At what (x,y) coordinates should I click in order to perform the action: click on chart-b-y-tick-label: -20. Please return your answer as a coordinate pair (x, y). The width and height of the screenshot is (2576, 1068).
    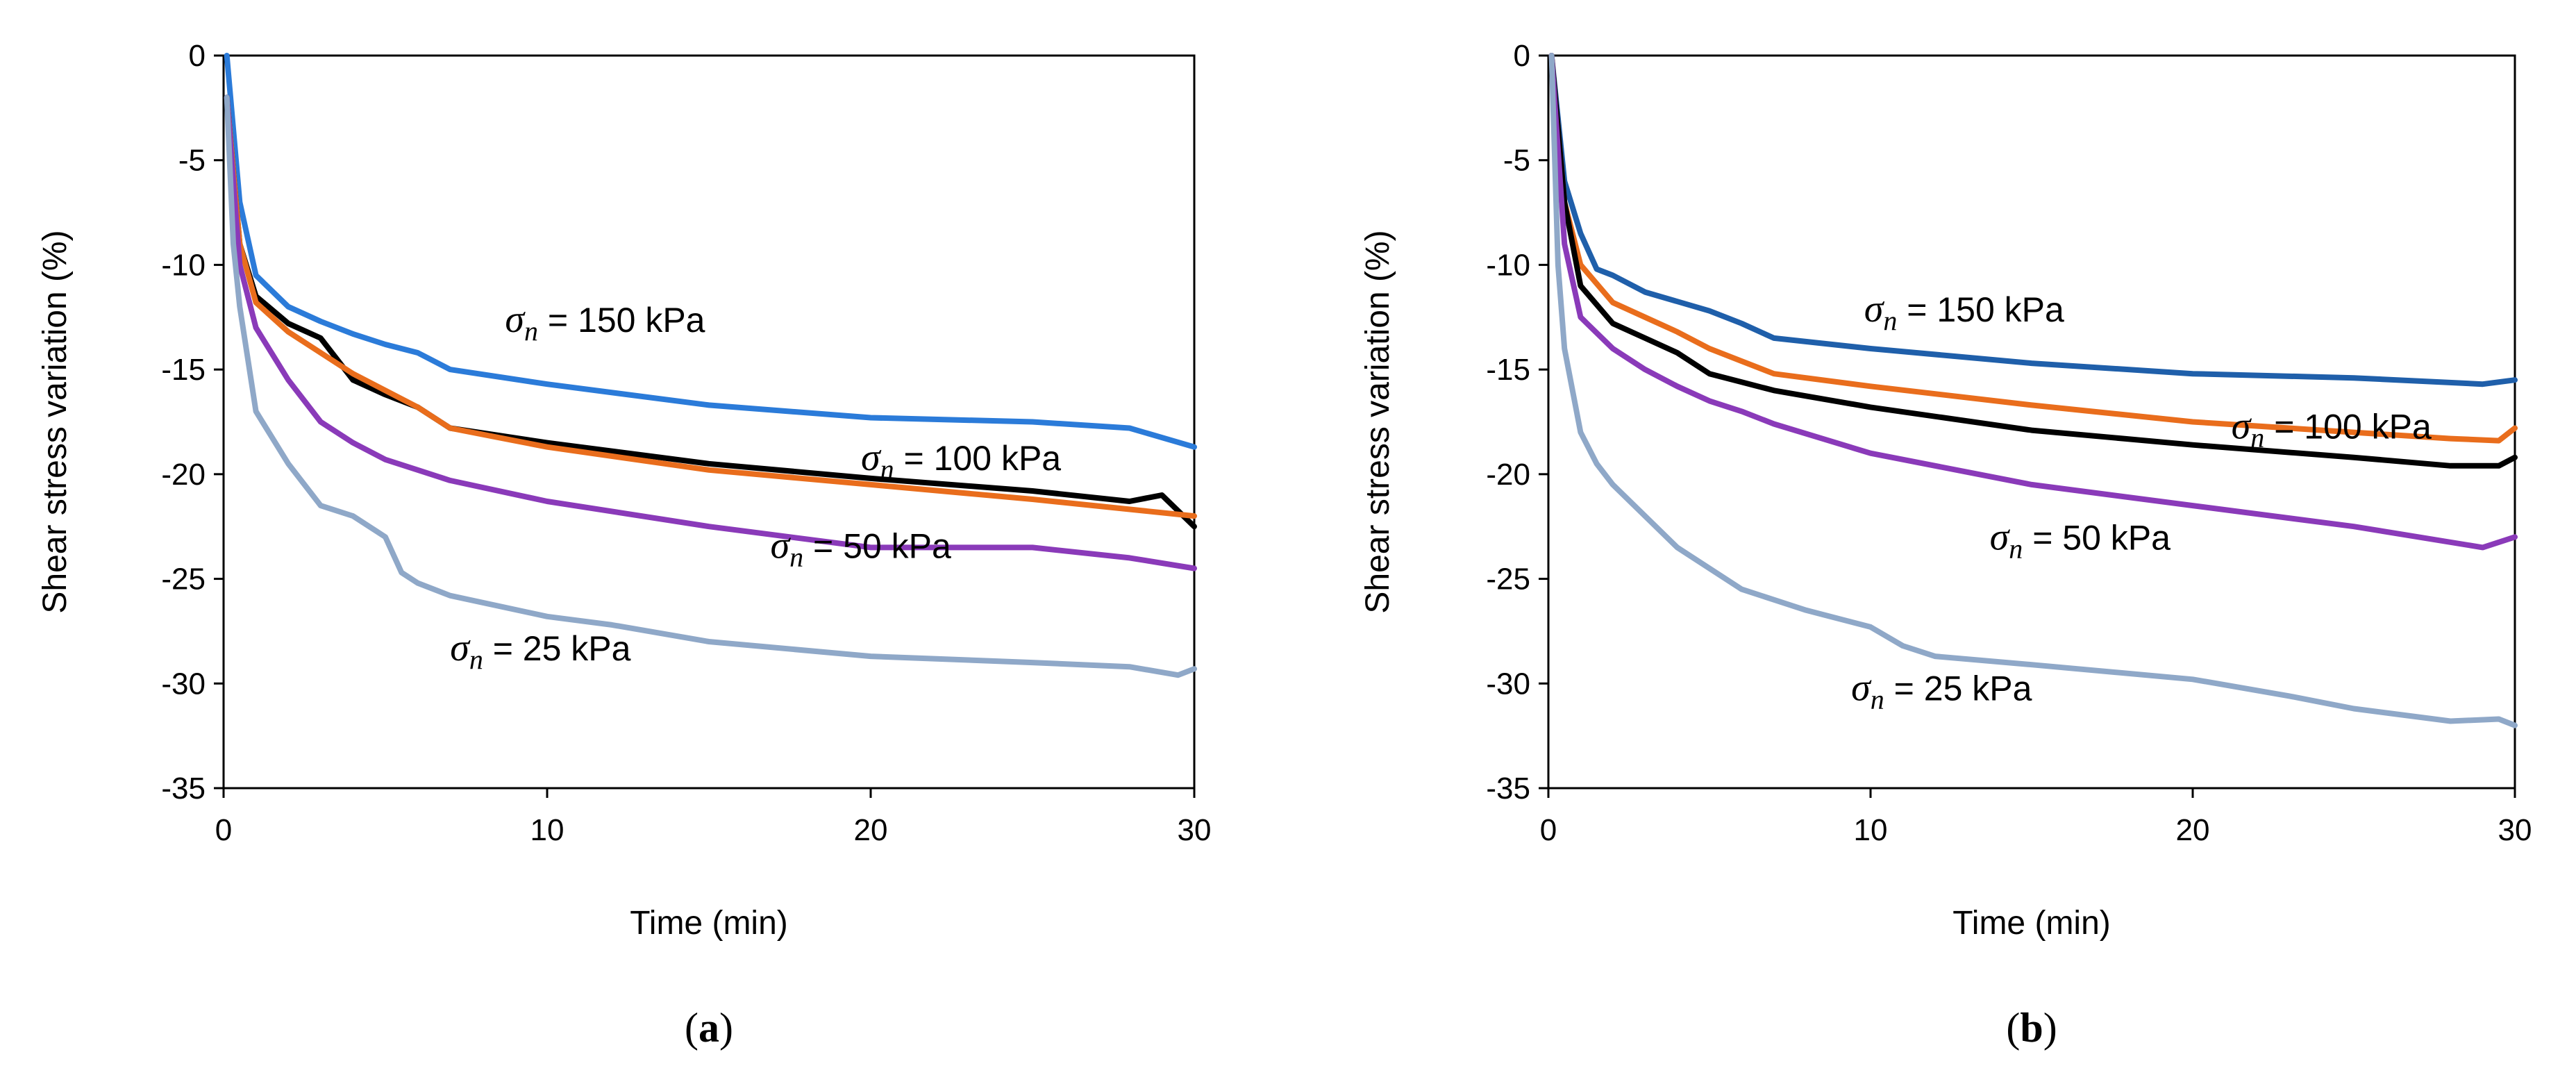
    Looking at the image, I should click on (1508, 475).